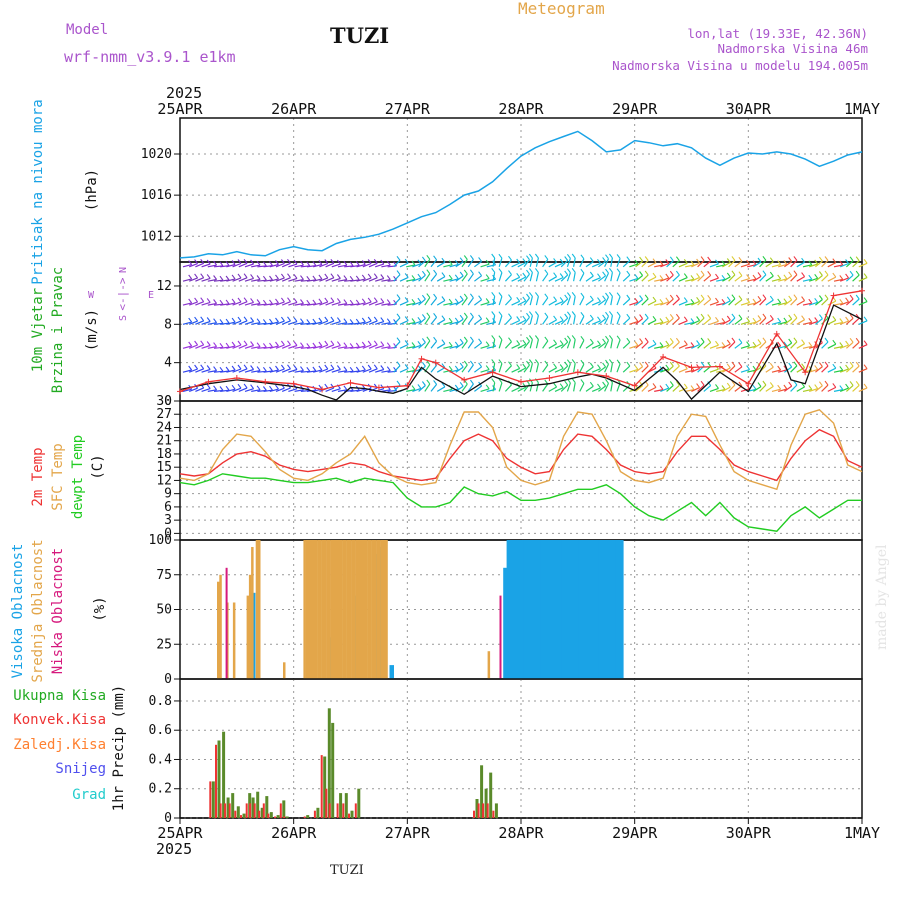 The image size is (900, 900). I want to click on y-tick-label: 3, so click(168, 520).